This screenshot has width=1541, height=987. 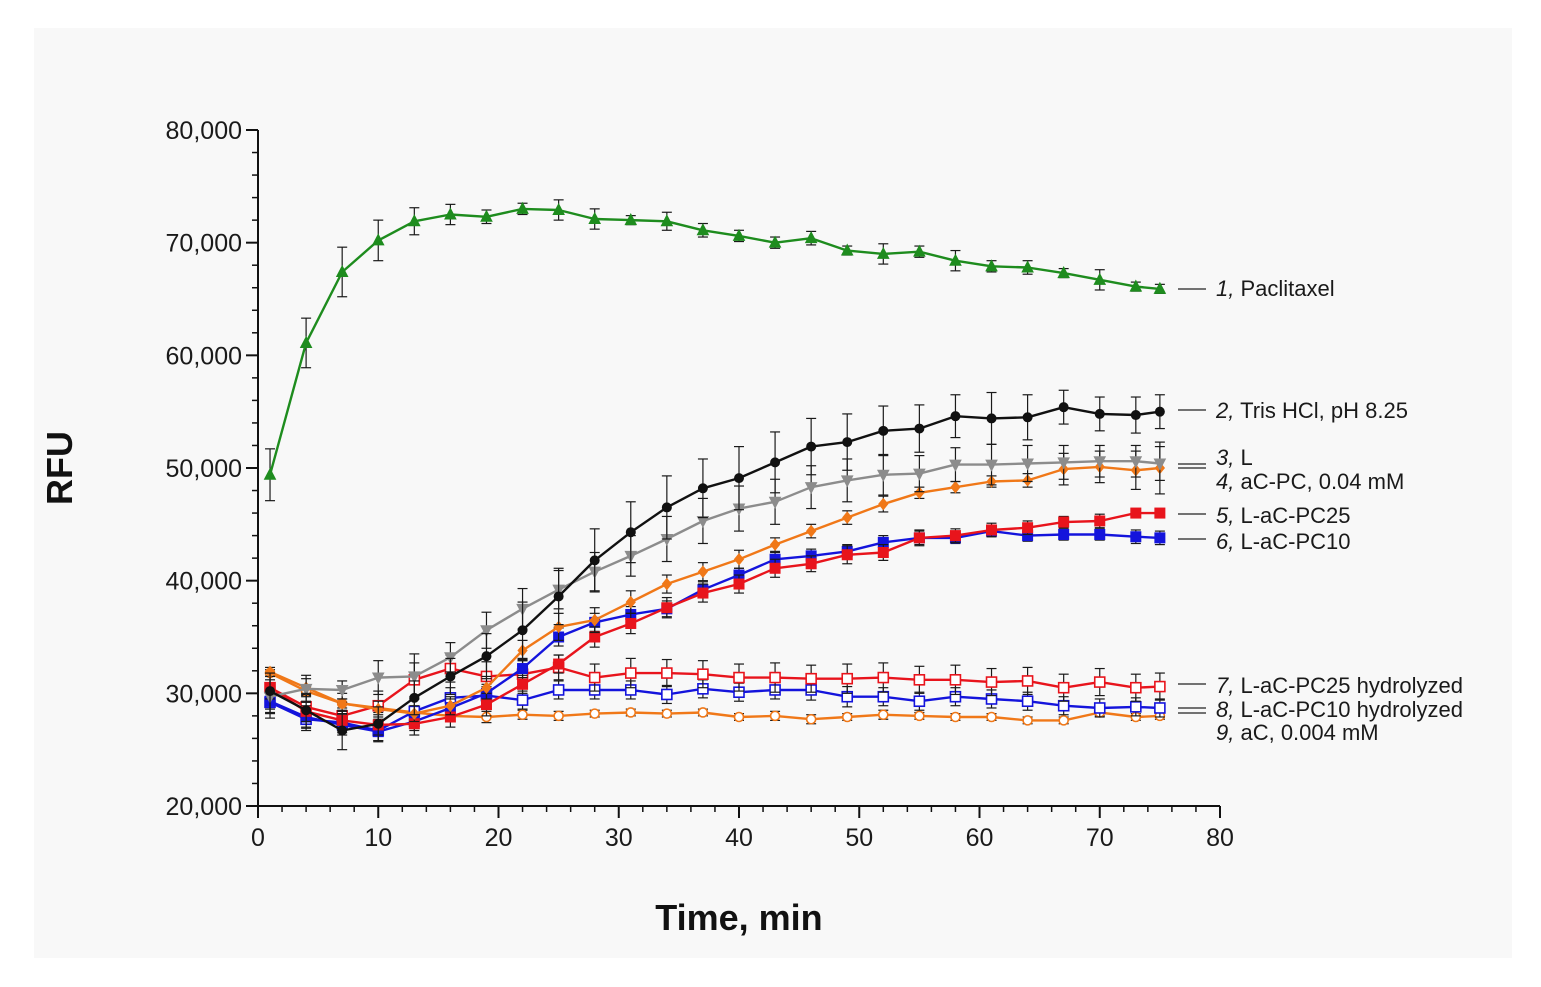 What do you see at coordinates (204, 582) in the screenshot?
I see `y-tick-label: 40,000` at bounding box center [204, 582].